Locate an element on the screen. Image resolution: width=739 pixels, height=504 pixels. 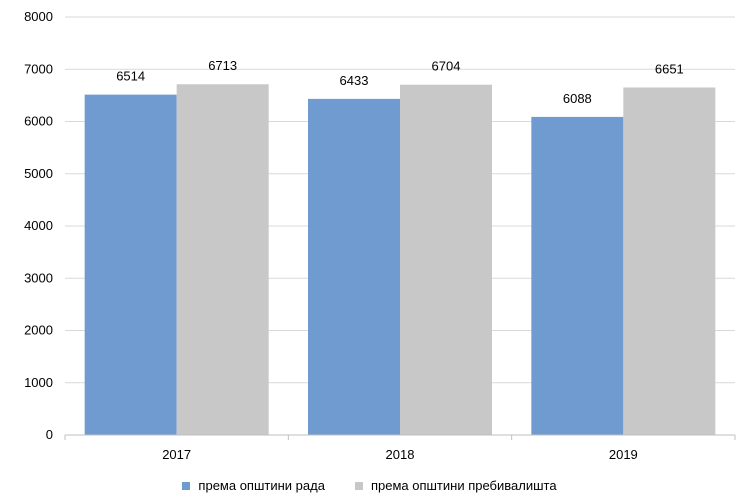
data-label-2017-series-2: 6713 is located at coordinates (222, 65).